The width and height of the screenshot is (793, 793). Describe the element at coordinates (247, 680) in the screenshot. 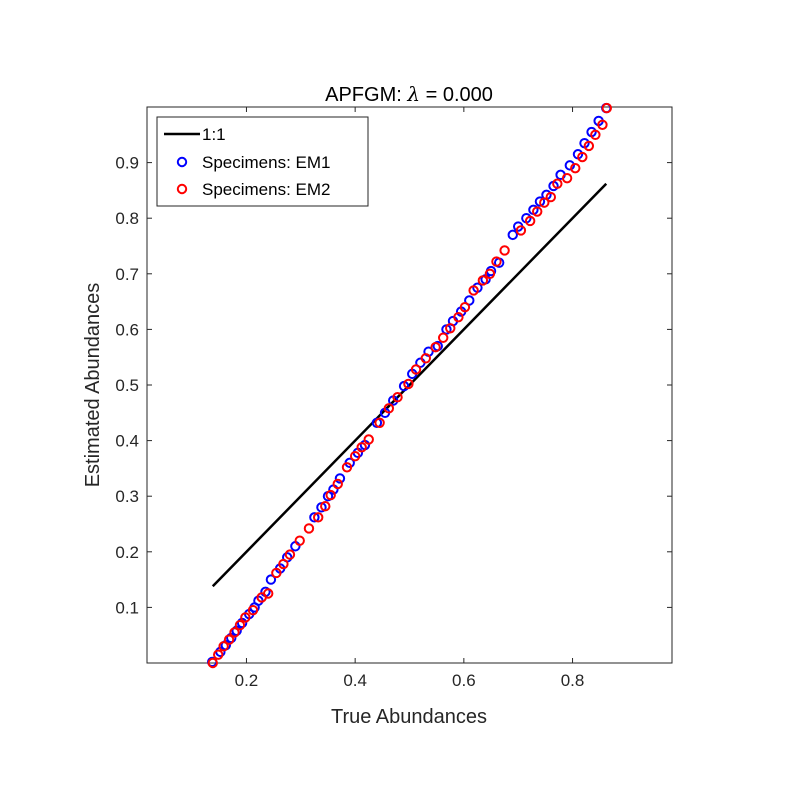

I see `x-tick-label: 0.2` at that location.